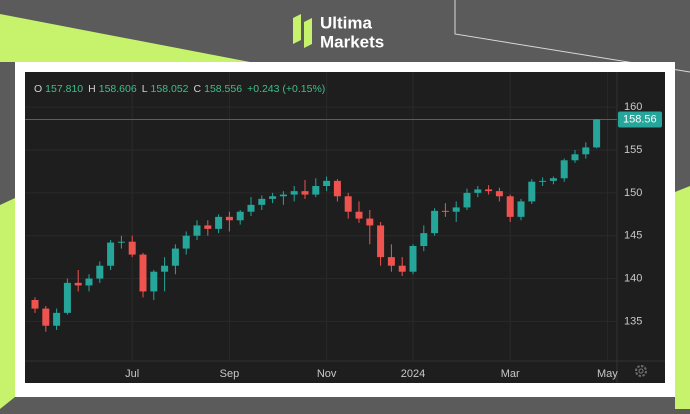 This screenshot has height=414, width=690. Describe the element at coordinates (346, 22) in the screenshot. I see `brand-line1: Ultima` at that location.